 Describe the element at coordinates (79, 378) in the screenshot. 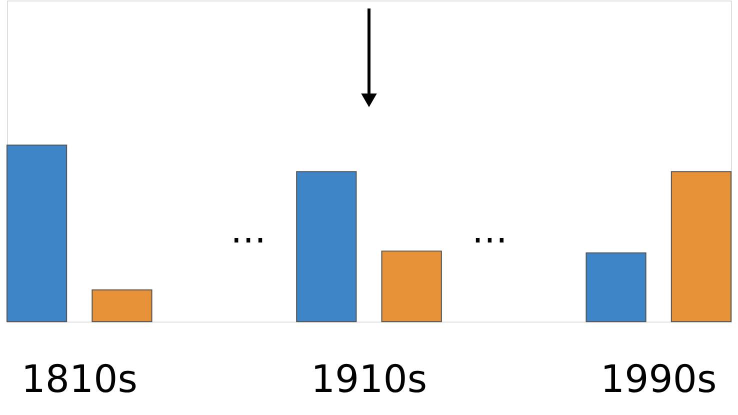

I see `x-tick-label: 1810s` at that location.